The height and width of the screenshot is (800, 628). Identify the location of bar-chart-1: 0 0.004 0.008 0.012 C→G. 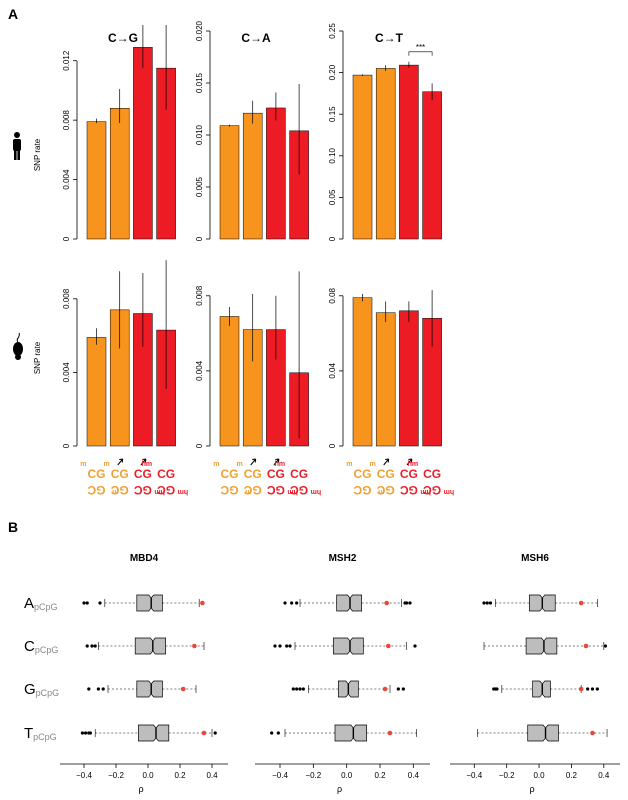
(119, 133).